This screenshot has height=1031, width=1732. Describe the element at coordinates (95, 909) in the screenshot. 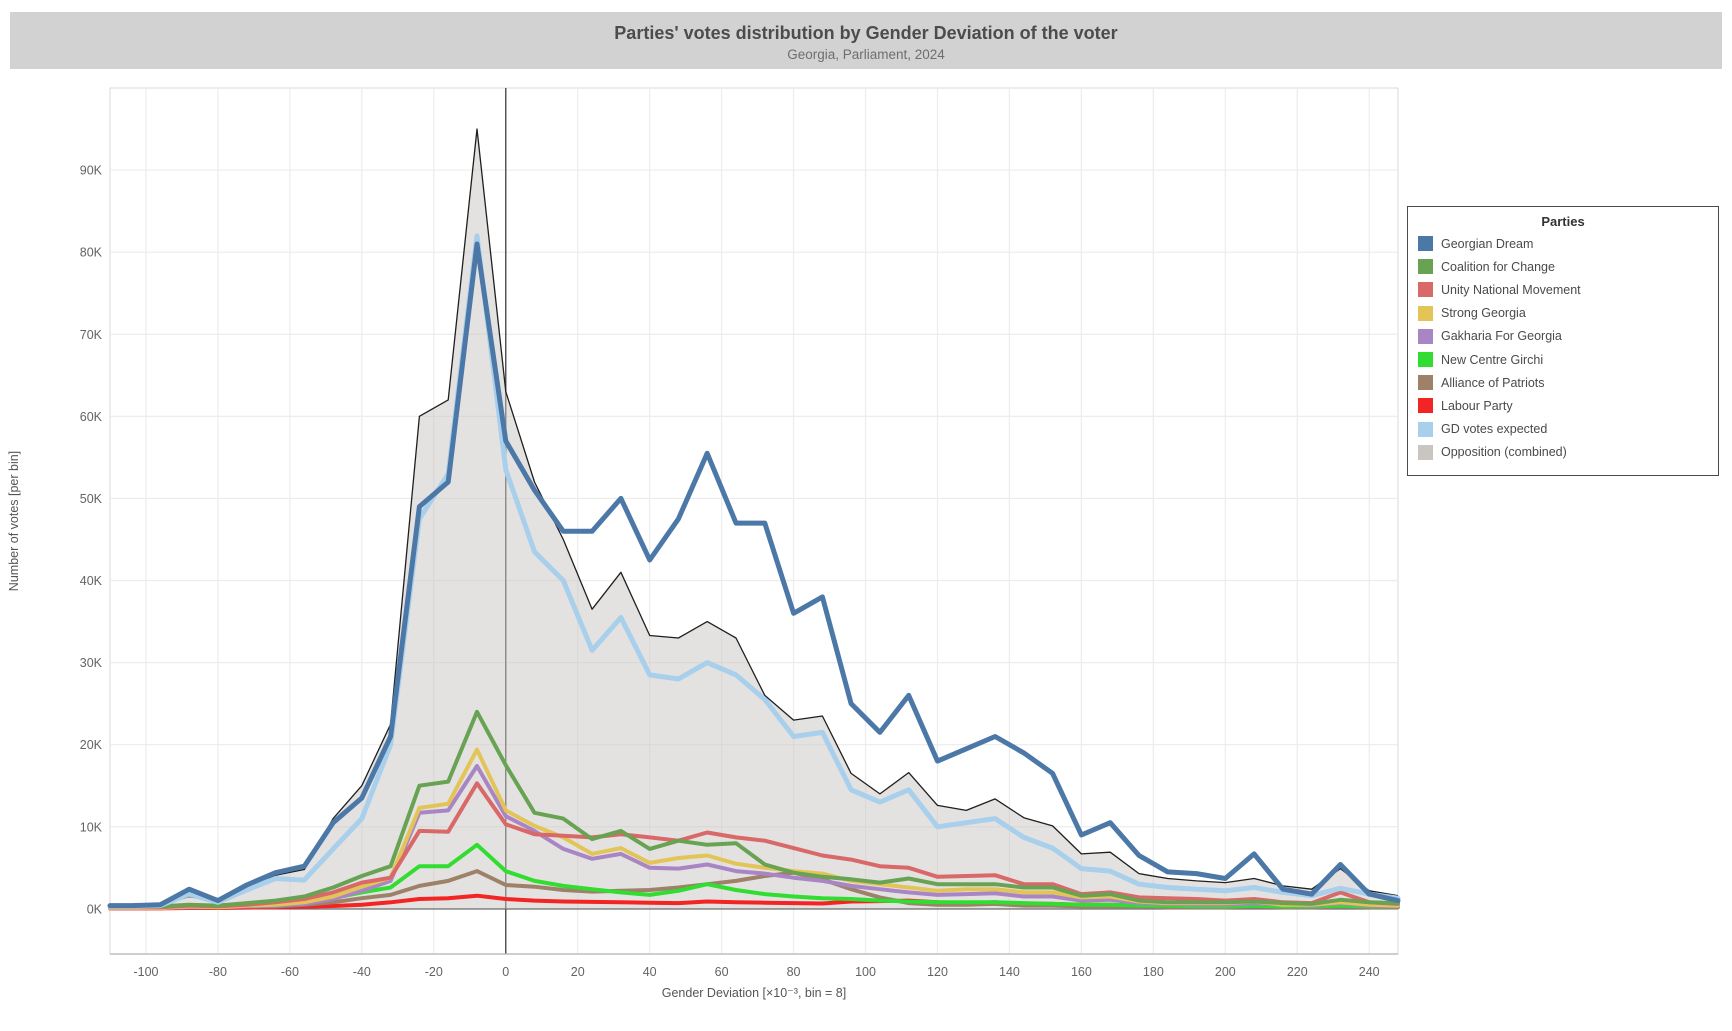

I see `y-tick-label: 0K` at that location.